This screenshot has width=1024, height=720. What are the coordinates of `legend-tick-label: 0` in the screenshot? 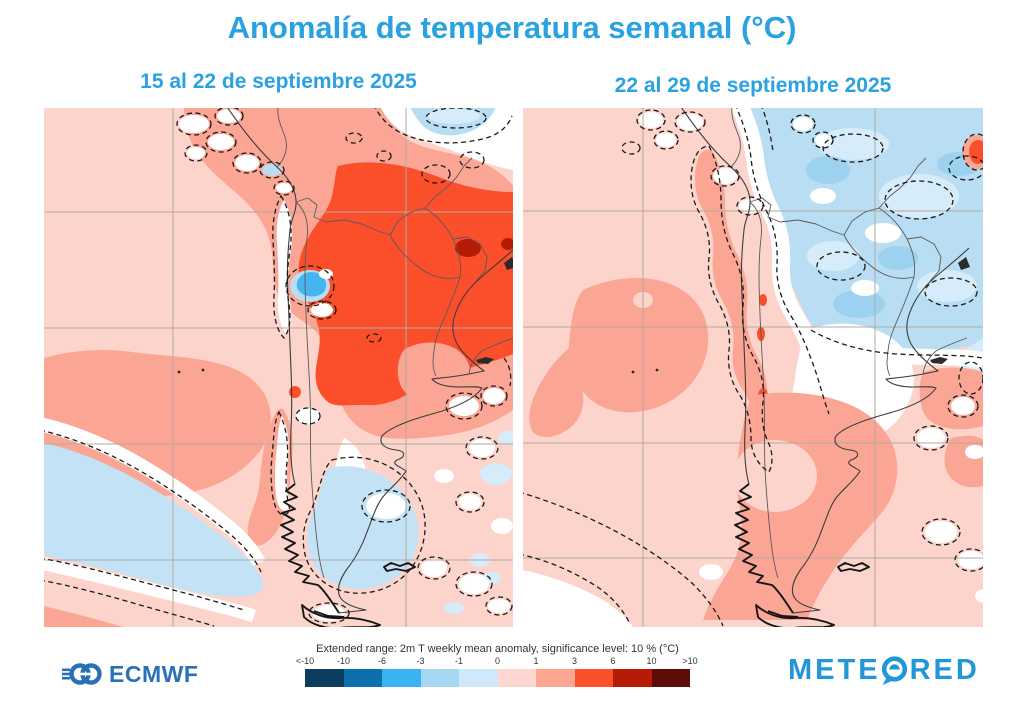 It's located at (497, 661).